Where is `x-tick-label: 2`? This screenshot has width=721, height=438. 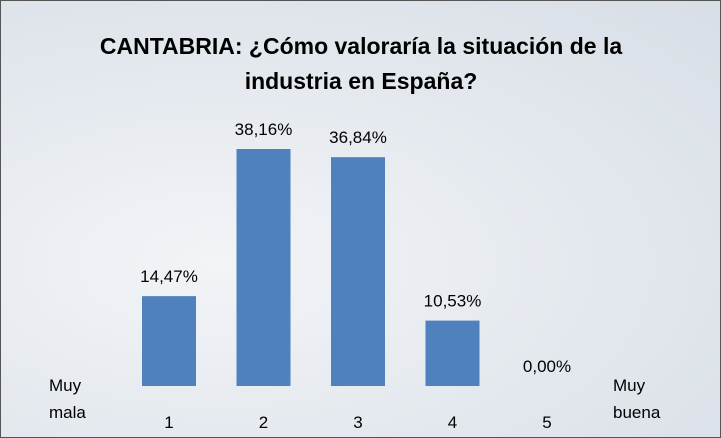 x-tick-label: 2 is located at coordinates (263, 422).